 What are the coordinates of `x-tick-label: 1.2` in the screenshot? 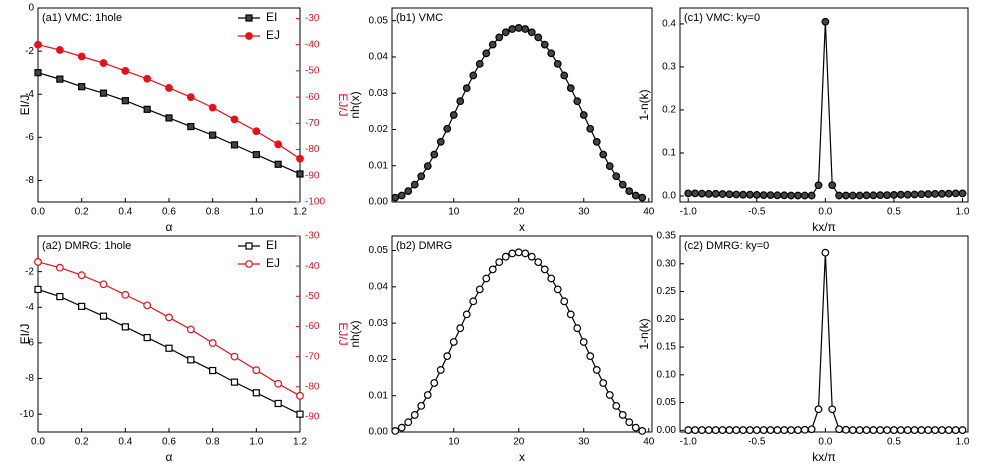 It's located at (300, 442).